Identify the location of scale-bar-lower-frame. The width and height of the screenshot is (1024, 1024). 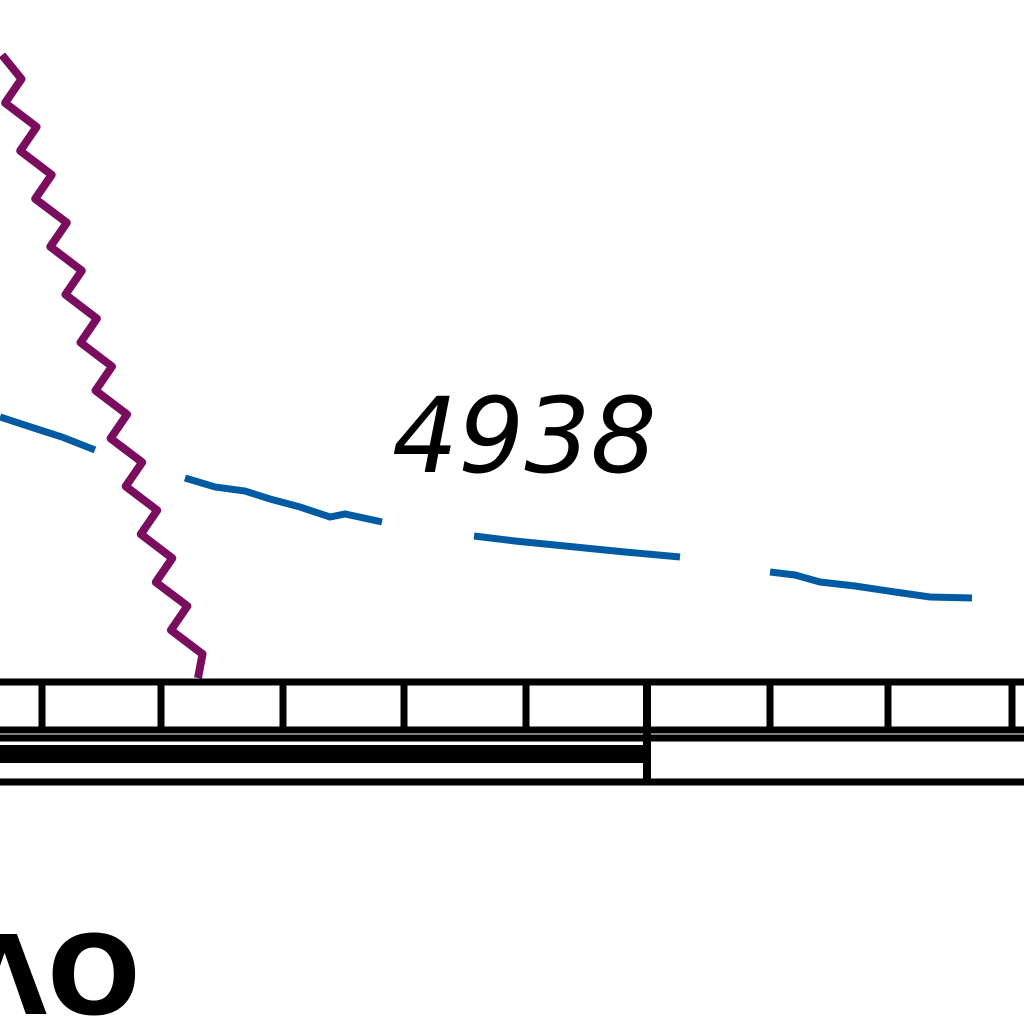
(512, 760).